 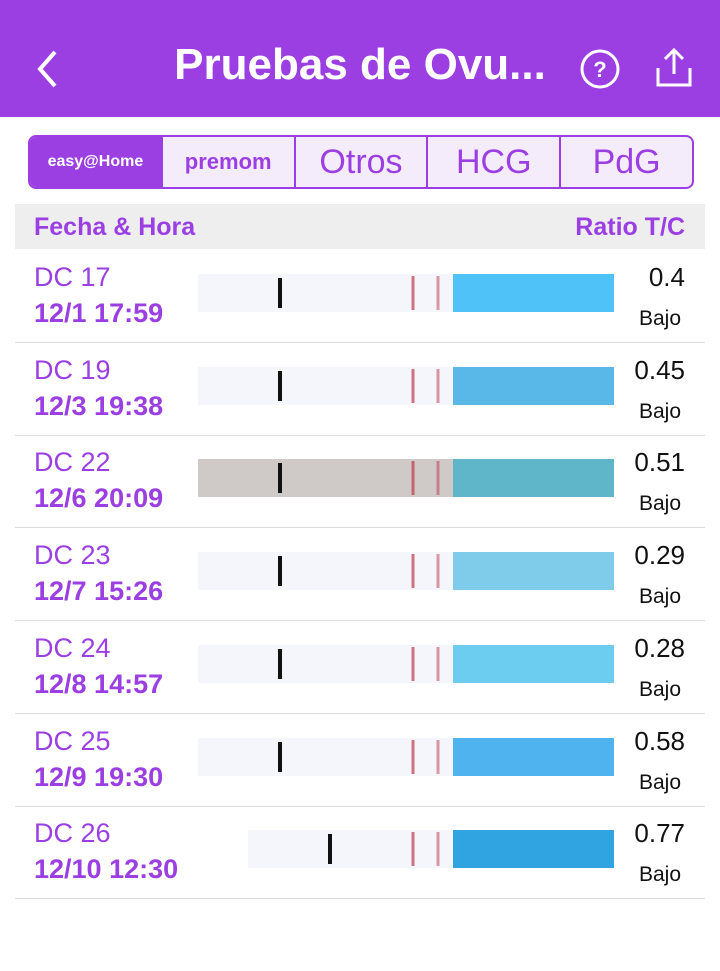 I want to click on ratio-value: 0.45, so click(x=659, y=369).